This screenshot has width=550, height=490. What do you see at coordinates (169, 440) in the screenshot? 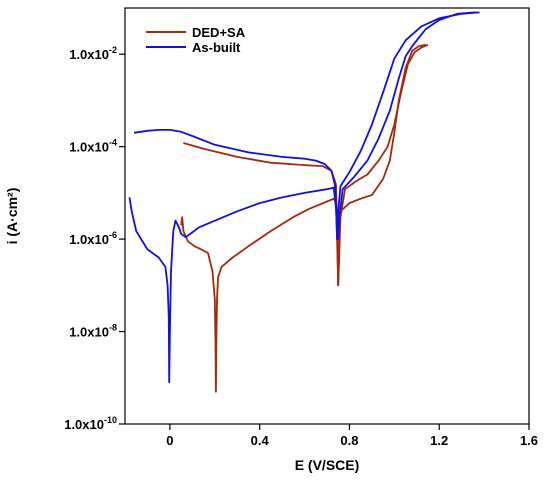
I see `x-tick-label: 0` at bounding box center [169, 440].